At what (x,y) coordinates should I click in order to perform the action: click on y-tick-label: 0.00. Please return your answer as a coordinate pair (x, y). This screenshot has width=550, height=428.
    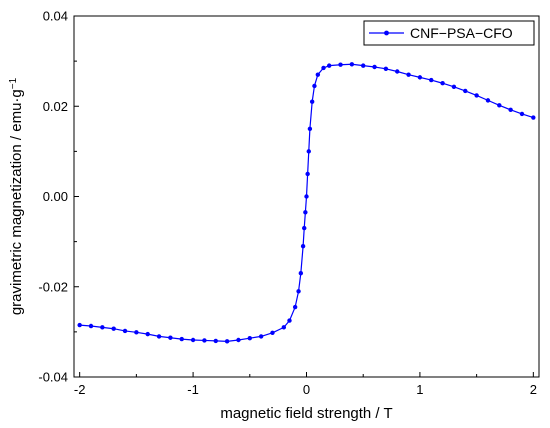
    Looking at the image, I should click on (55, 196).